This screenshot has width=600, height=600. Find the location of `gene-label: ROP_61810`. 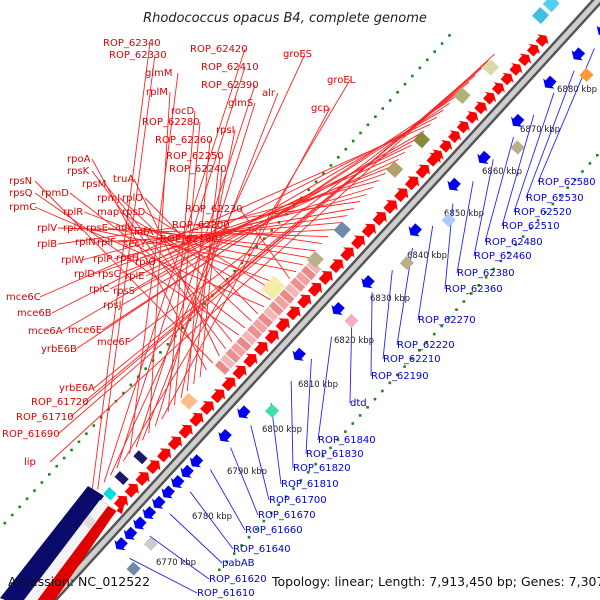

gene-label: ROP_61810 is located at coordinates (310, 484).